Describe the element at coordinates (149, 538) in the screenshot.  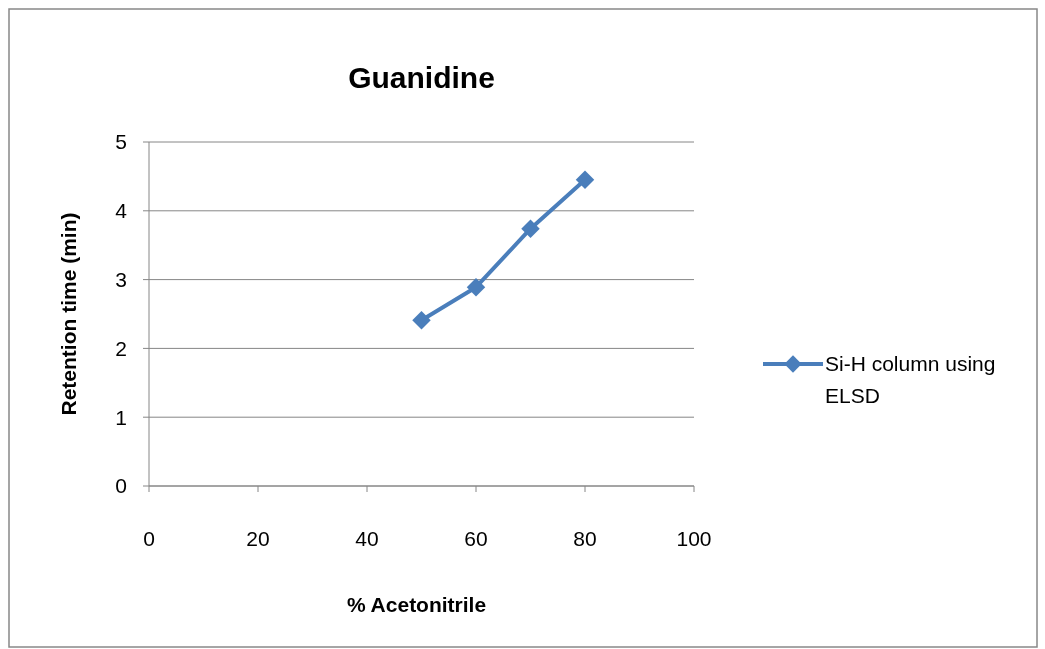
I see `x-tick-label: 0` at that location.